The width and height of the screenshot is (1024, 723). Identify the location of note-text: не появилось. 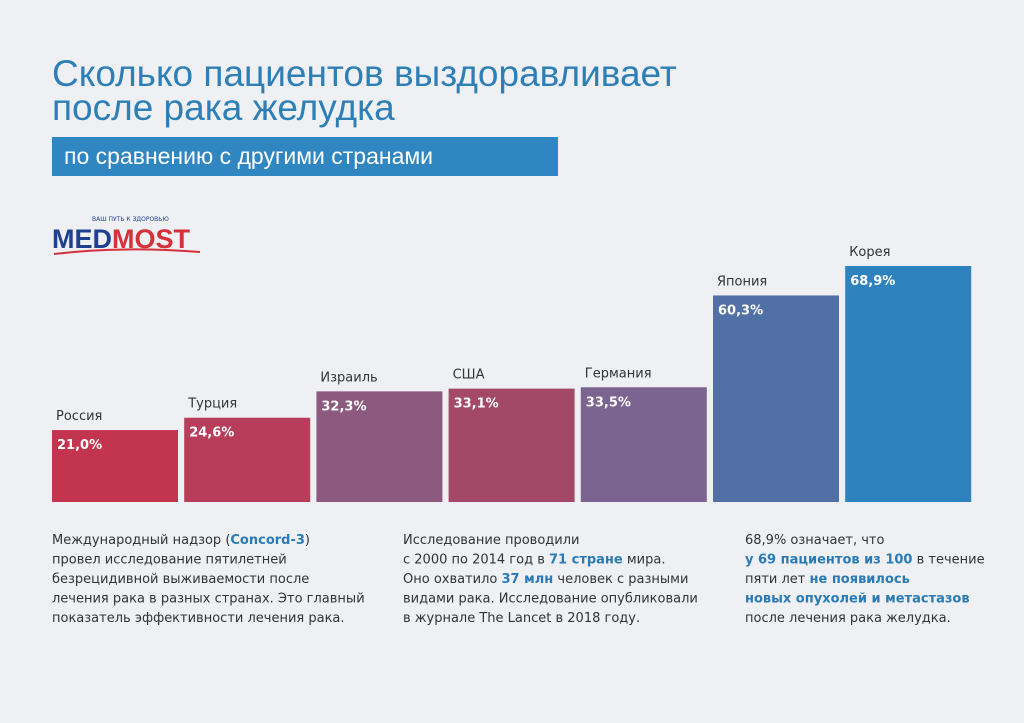
(860, 579).